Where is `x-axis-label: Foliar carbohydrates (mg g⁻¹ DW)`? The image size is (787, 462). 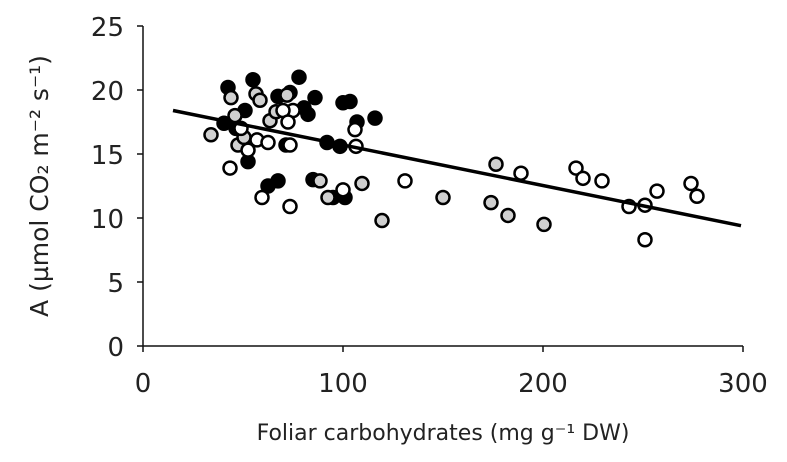
x-axis-label: Foliar carbohydrates (mg g⁻¹ DW) is located at coordinates (443, 433).